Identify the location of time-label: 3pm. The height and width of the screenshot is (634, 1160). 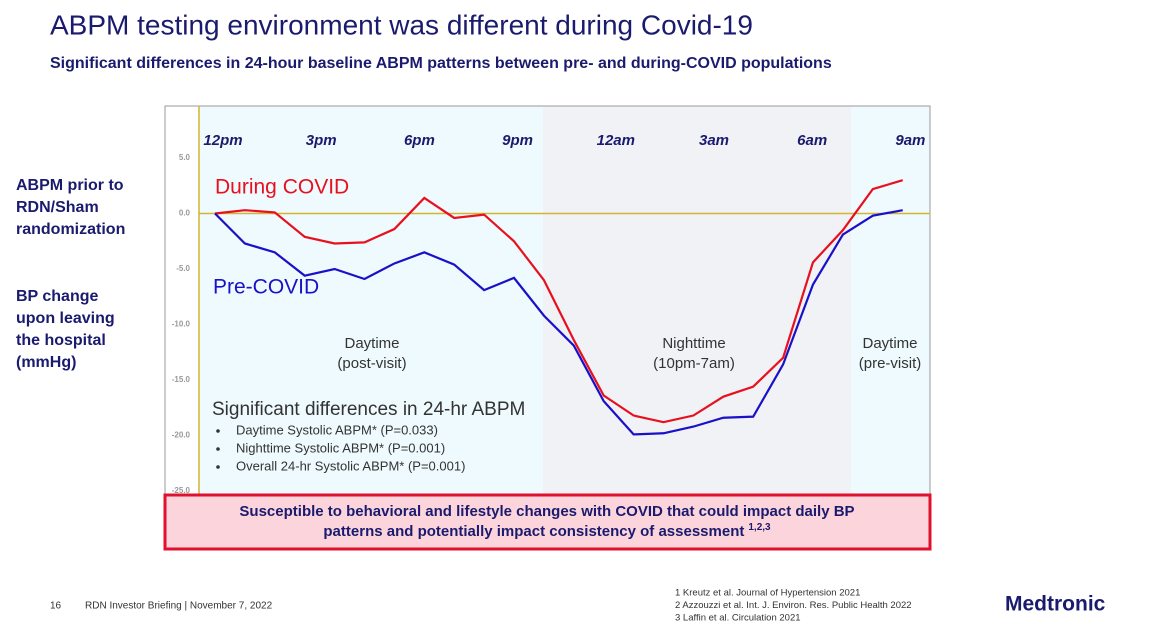
(321, 140).